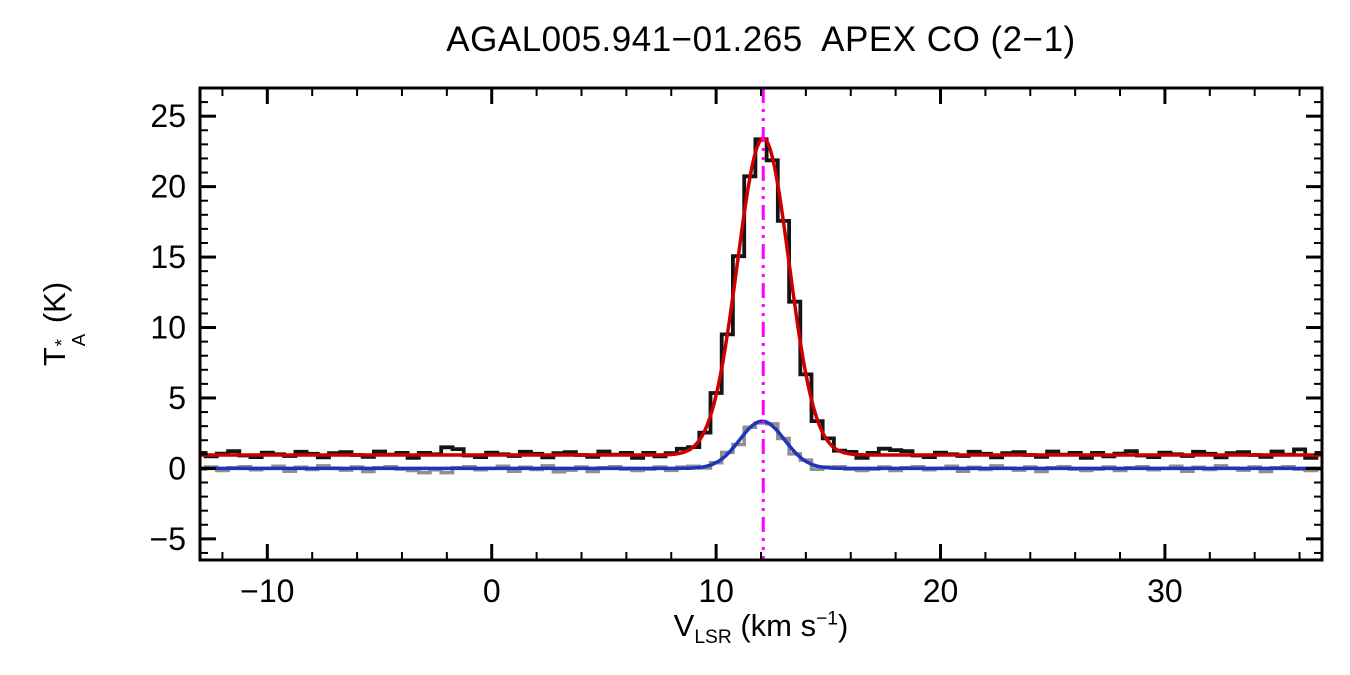  What do you see at coordinates (177, 468) in the screenshot?
I see `y-tick-label: 0` at bounding box center [177, 468].